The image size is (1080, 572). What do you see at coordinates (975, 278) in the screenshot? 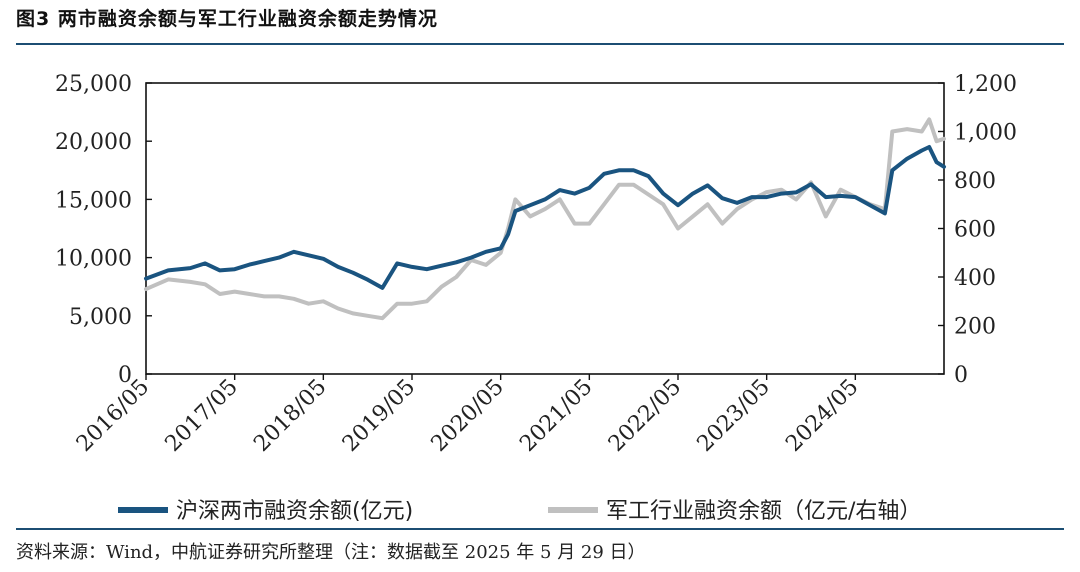
I see `right-tick-label: 400` at bounding box center [975, 278].